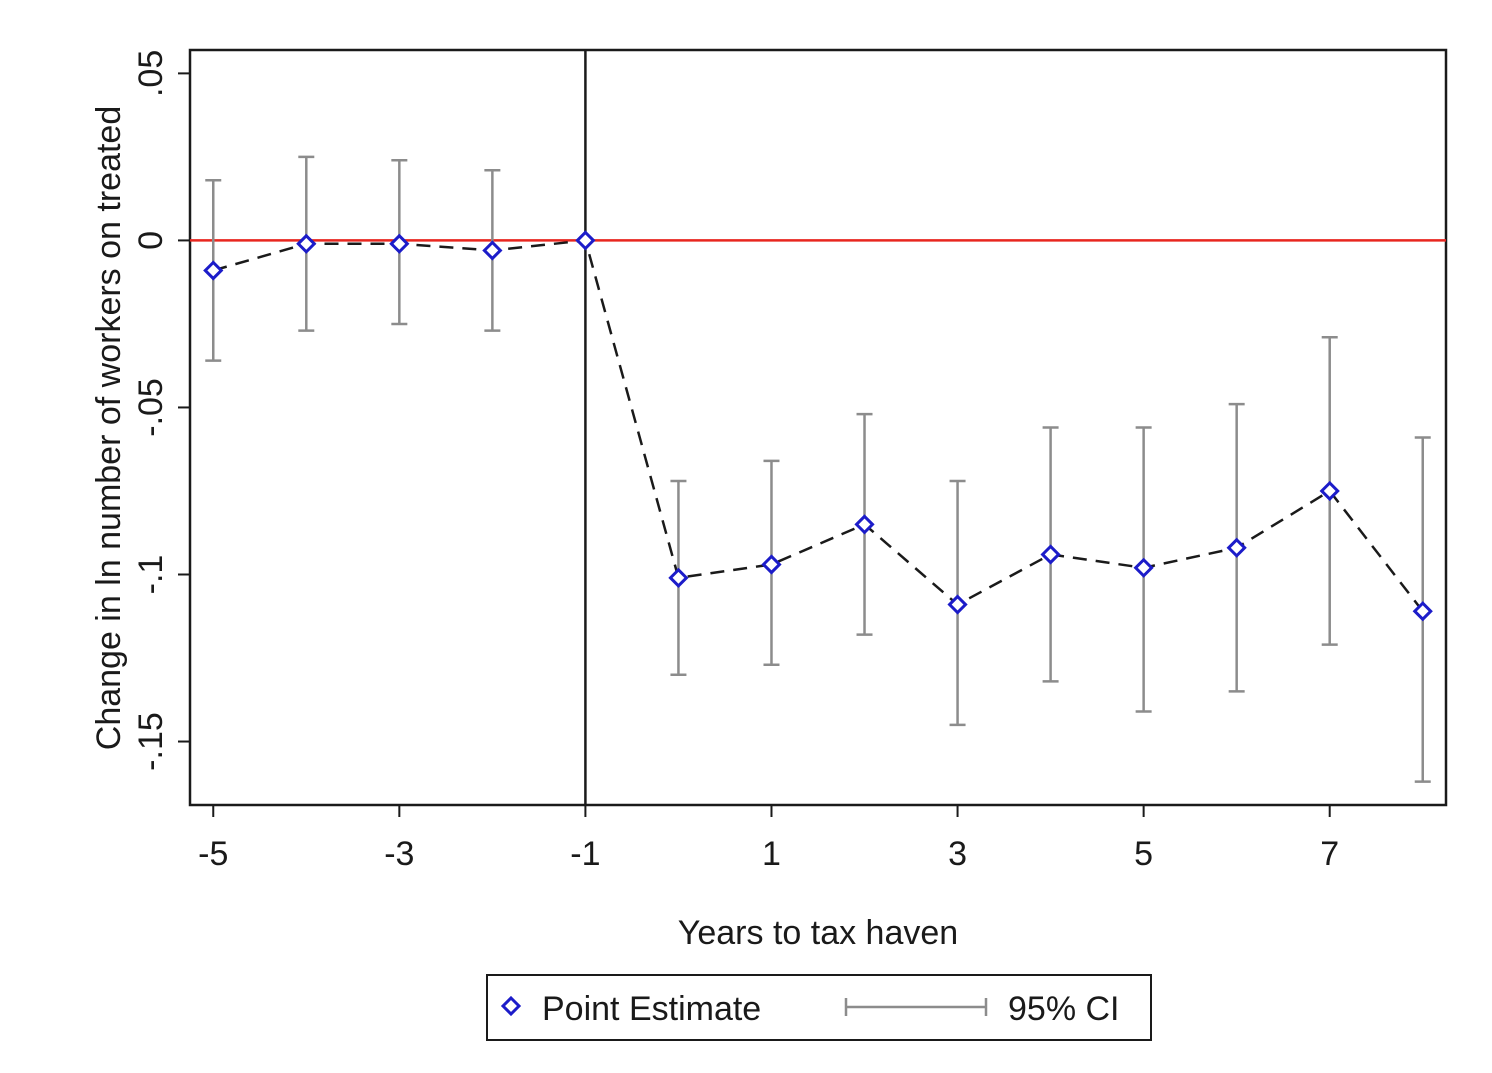 The height and width of the screenshot is (1073, 1492). I want to click on legend: Point Estimate 95% CI, so click(819, 1007).